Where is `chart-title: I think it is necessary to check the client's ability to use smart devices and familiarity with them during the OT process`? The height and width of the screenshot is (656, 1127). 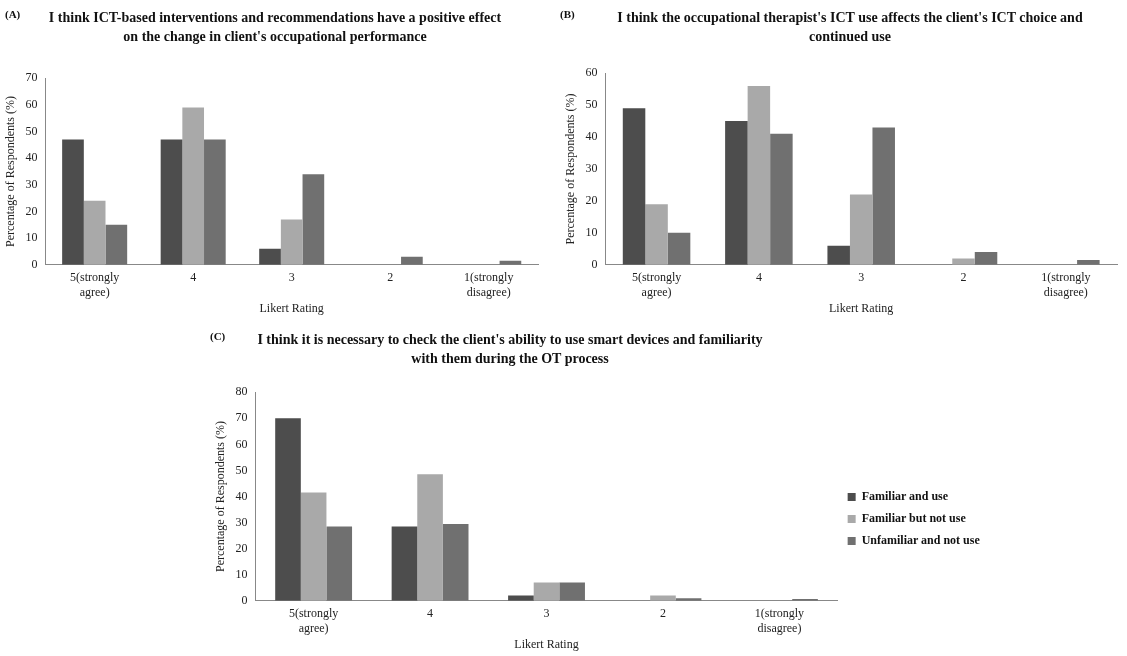 chart-title: I think it is necessary to check the client's ability to use smart devices and familiarity with them during the OT process is located at coordinates (510, 349).